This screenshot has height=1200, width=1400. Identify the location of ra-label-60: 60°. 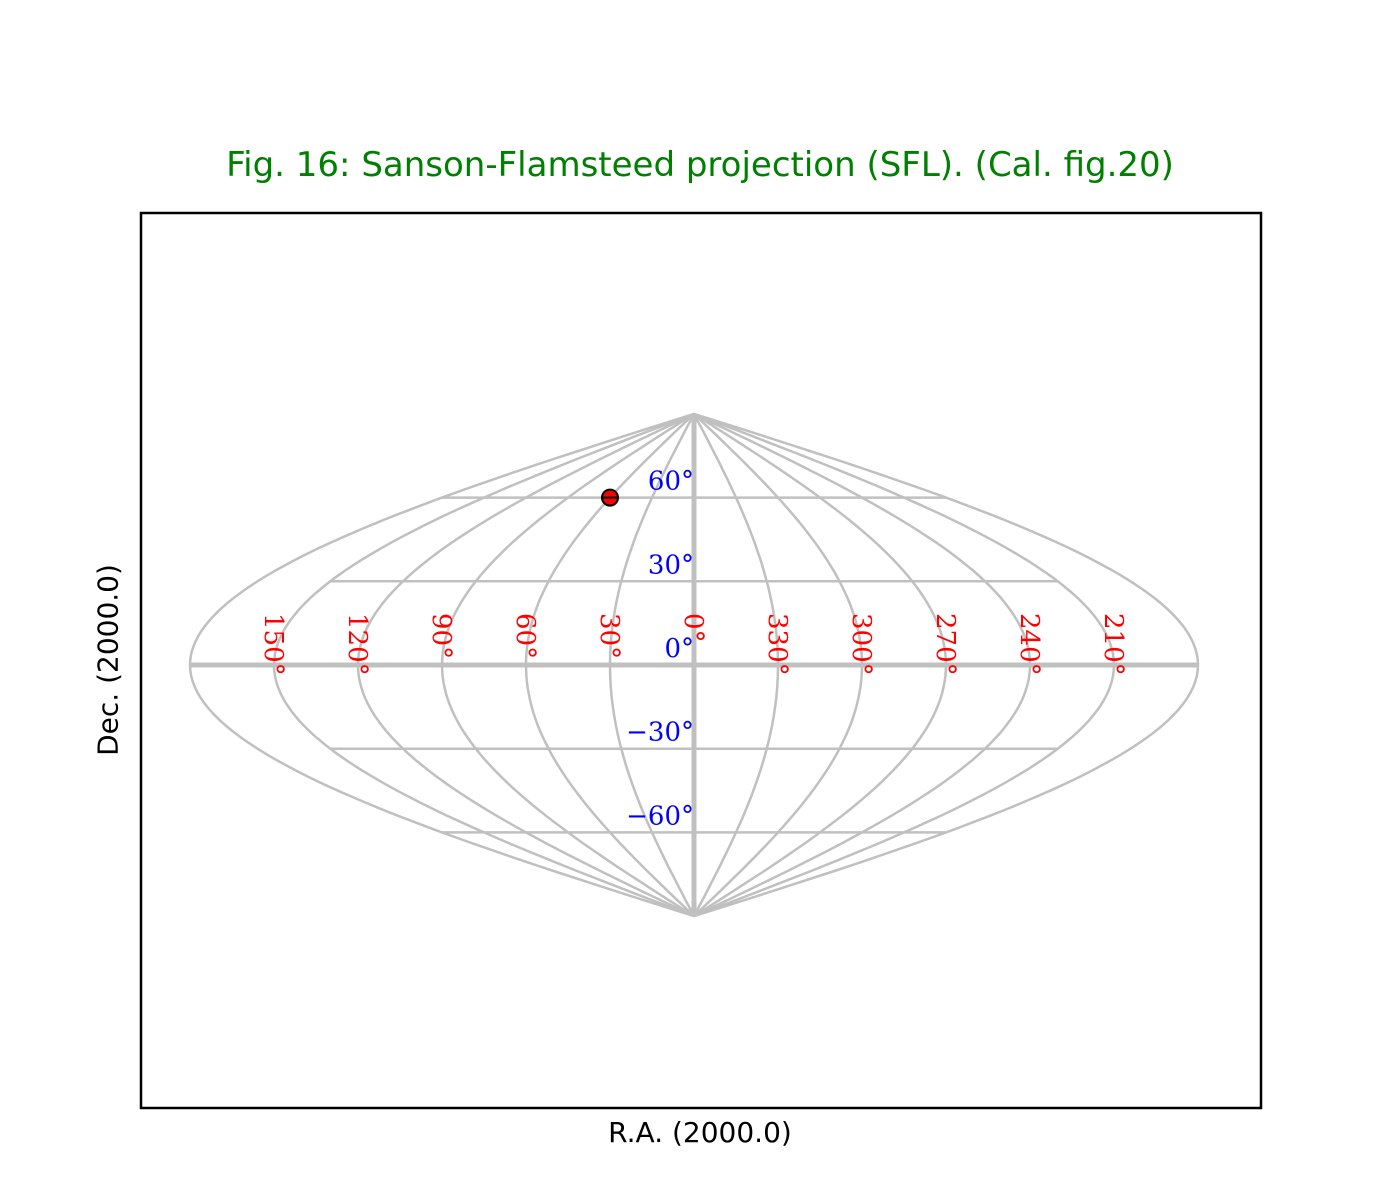
(525, 636).